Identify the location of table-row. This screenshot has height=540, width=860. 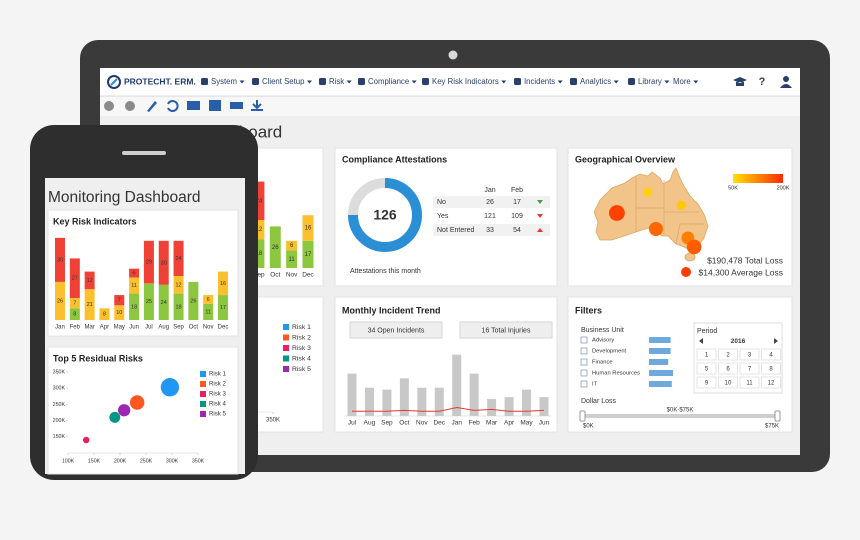
(491, 216).